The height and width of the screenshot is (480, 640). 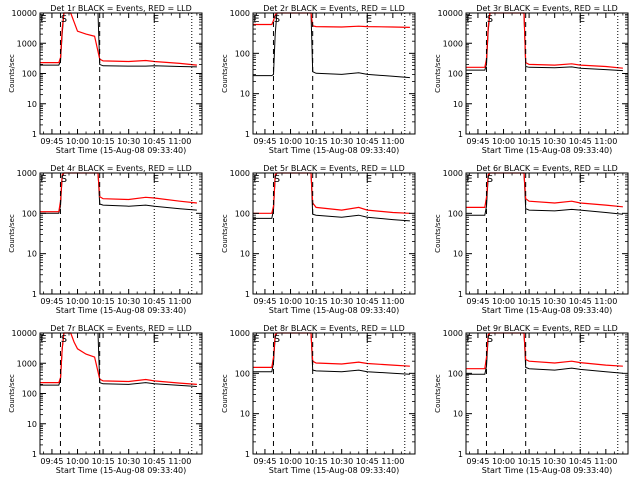 What do you see at coordinates (121, 328) in the screenshot?
I see `panel-title: Det 7r BLACK = Events, RED = LLD` at bounding box center [121, 328].